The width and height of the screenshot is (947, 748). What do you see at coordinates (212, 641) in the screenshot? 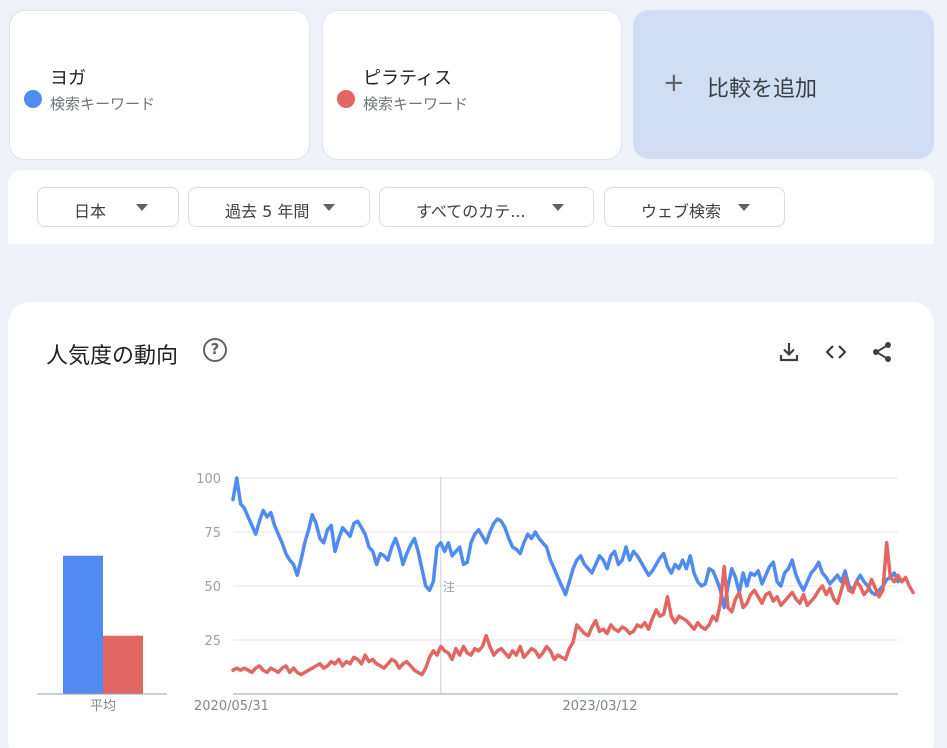
I see `y-tick-label: 25` at bounding box center [212, 641].